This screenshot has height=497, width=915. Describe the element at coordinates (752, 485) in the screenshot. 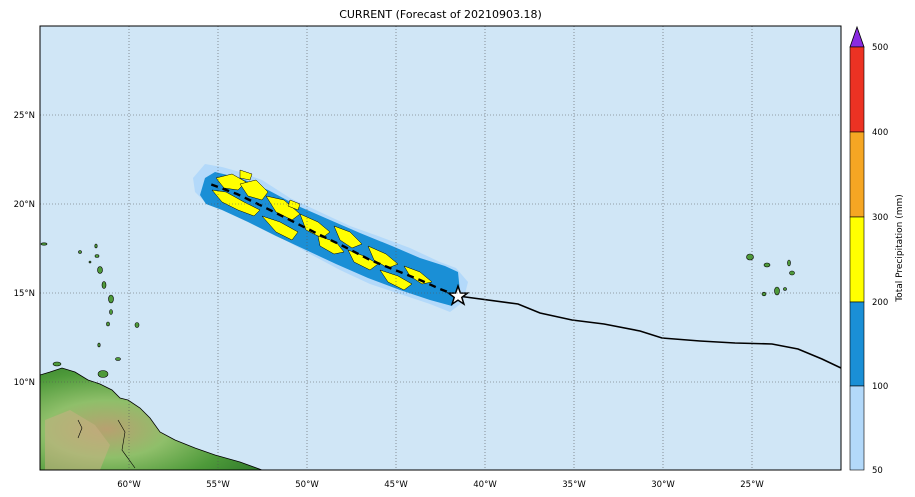

I see `lon-label: 25°W` at that location.